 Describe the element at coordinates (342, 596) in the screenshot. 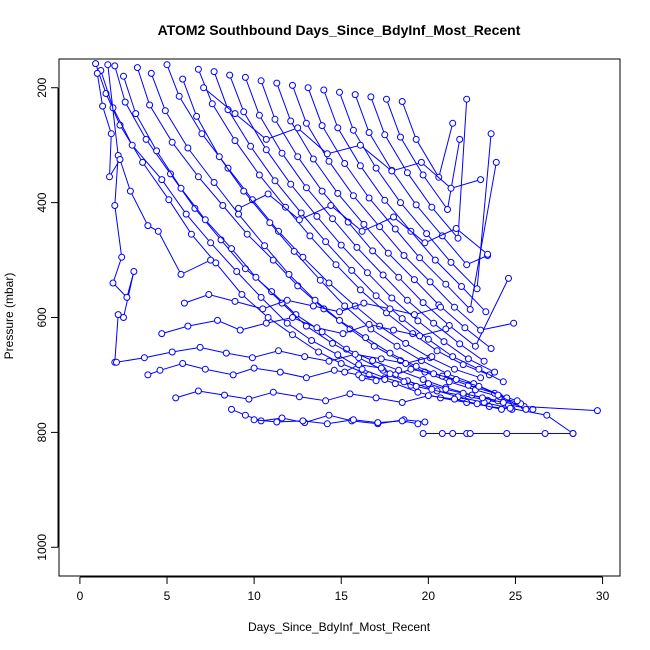

I see `x-tick-label: 15` at that location.